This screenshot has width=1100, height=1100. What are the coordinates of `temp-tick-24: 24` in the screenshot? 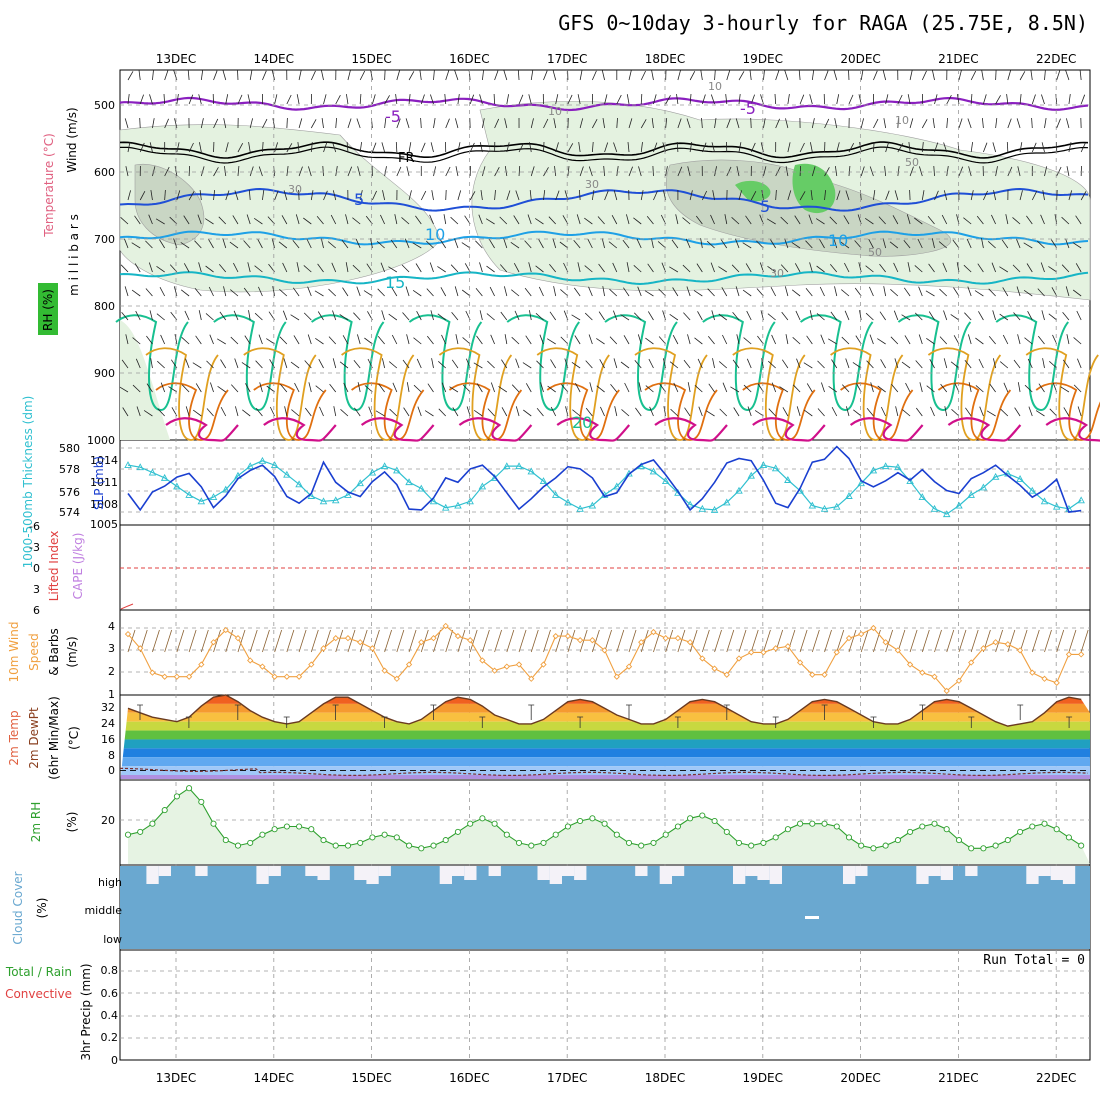 It's located at (108, 723).